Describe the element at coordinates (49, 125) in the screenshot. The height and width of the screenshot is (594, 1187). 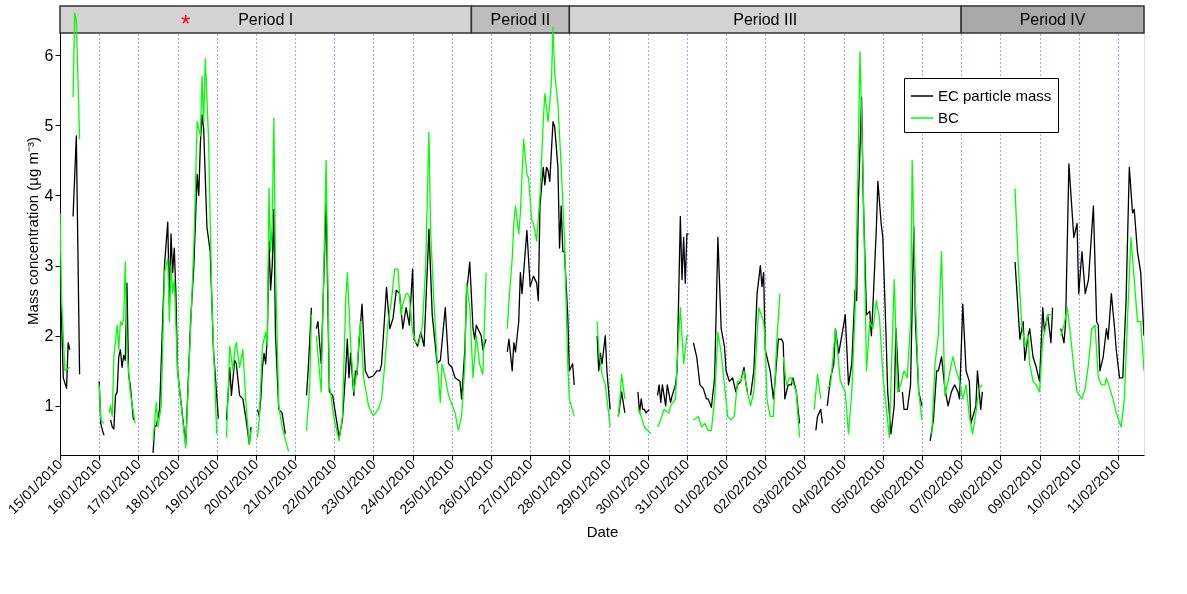
I see `y-tick-label: 5` at that location.